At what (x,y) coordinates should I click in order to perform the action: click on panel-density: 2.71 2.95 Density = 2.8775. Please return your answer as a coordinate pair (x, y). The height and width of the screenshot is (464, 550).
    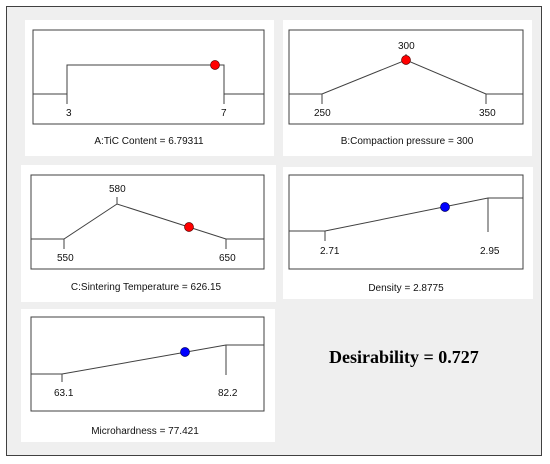
    Looking at the image, I should click on (408, 233).